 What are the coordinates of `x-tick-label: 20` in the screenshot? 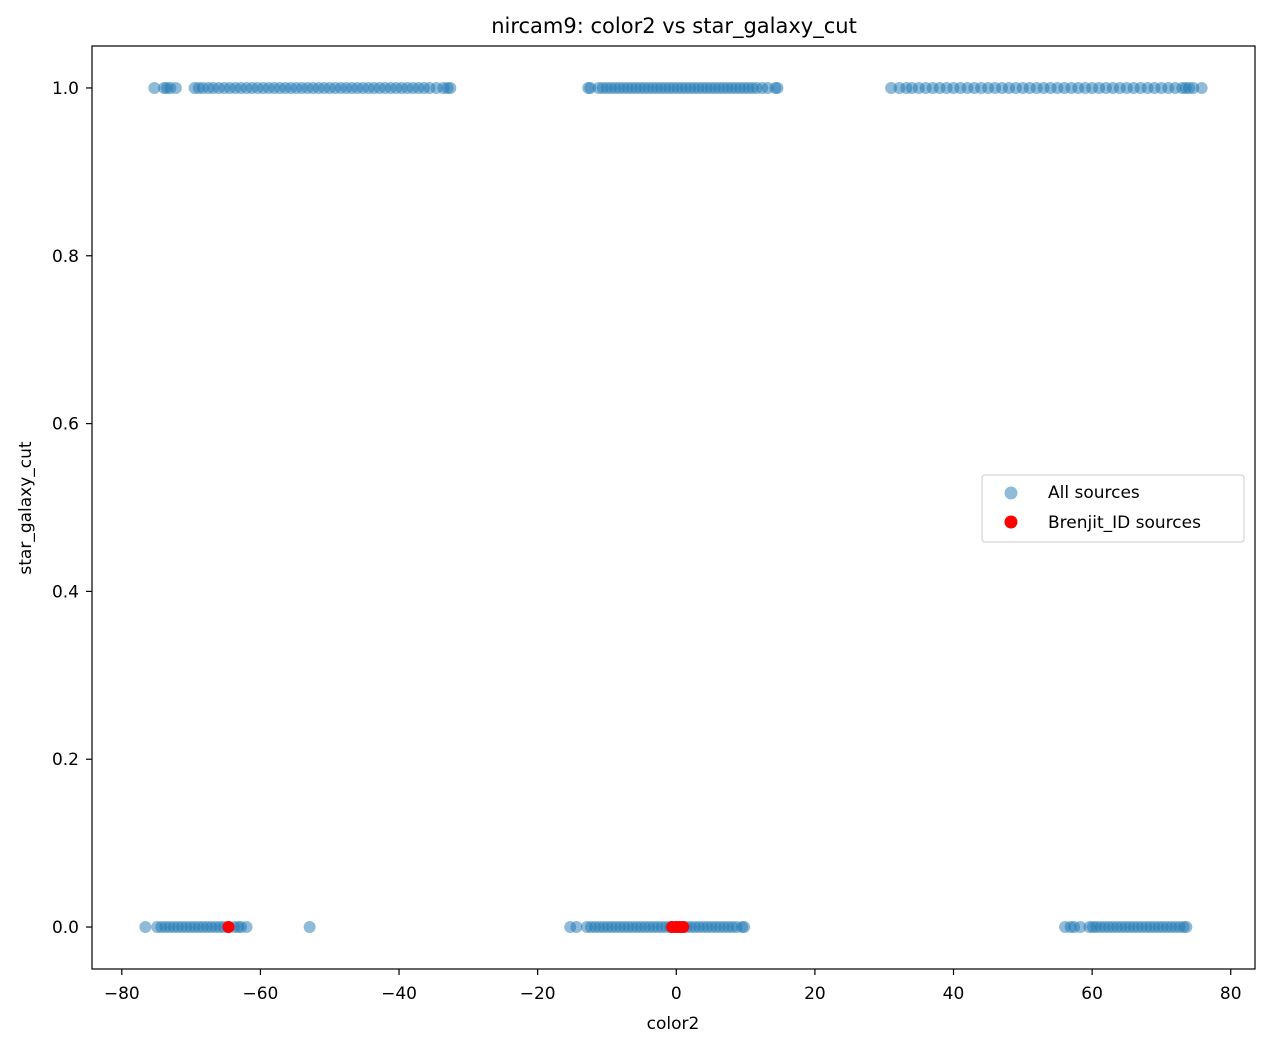 It's located at (815, 994).